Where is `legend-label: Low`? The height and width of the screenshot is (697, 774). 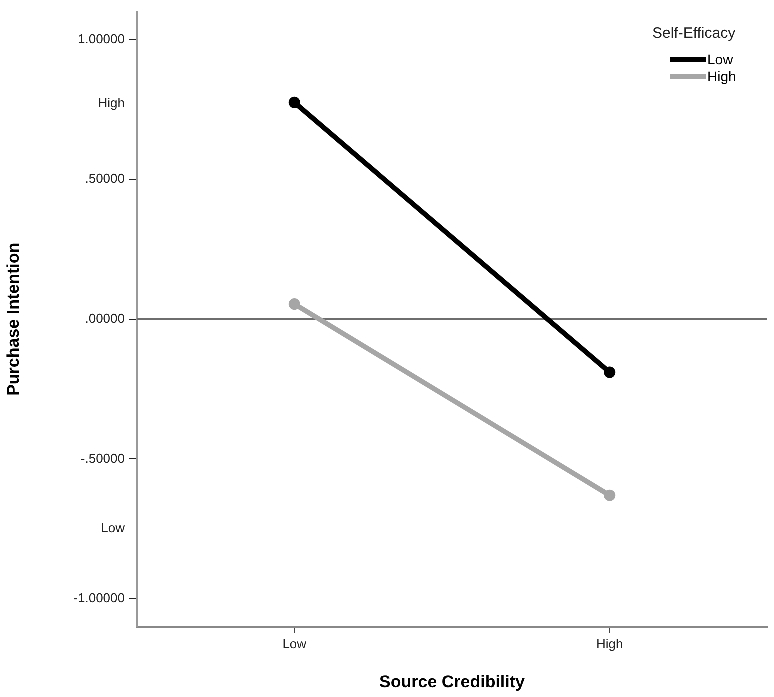 legend-label: Low is located at coordinates (721, 60).